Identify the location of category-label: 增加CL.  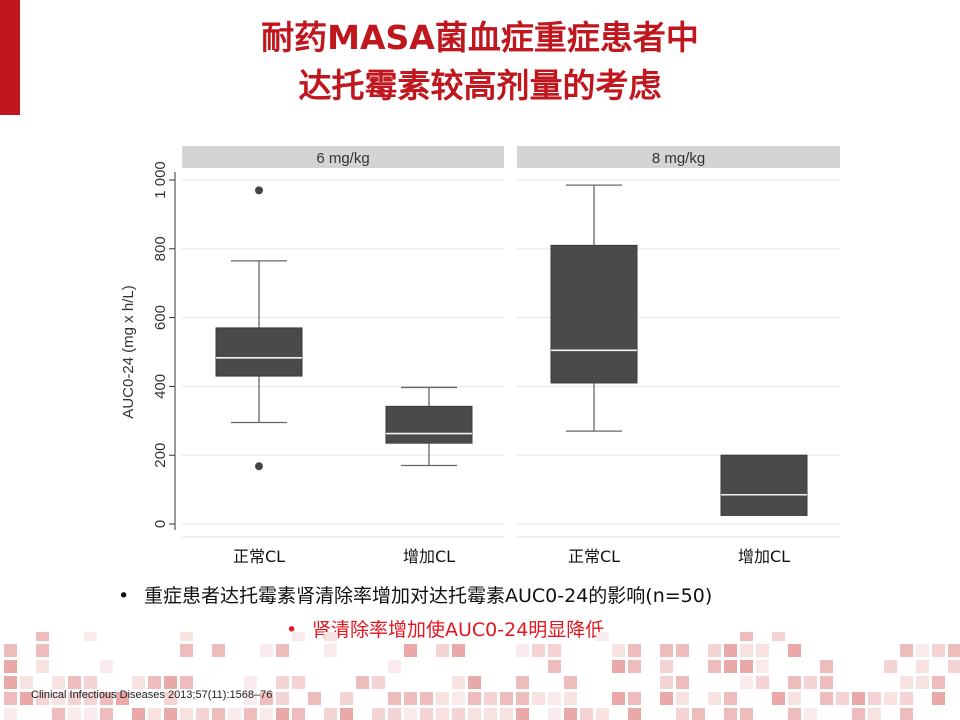
(429, 556).